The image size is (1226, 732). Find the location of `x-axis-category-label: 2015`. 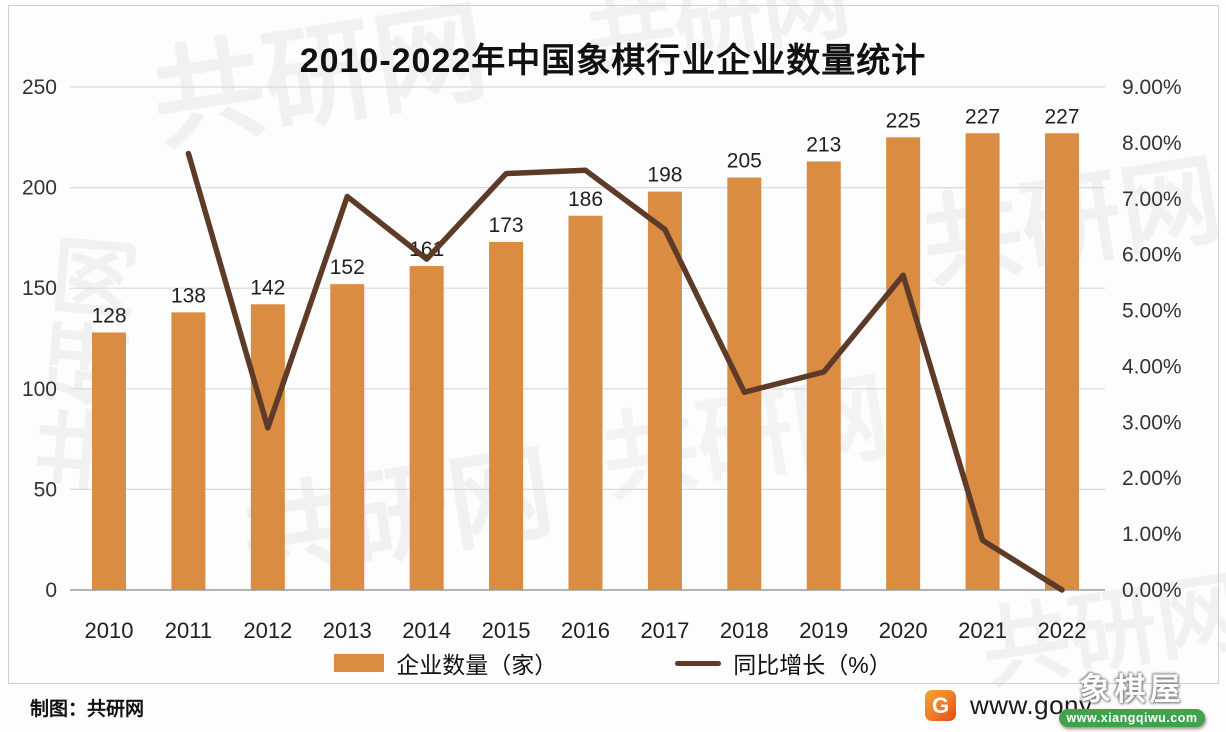

x-axis-category-label: 2015 is located at coordinates (506, 630).